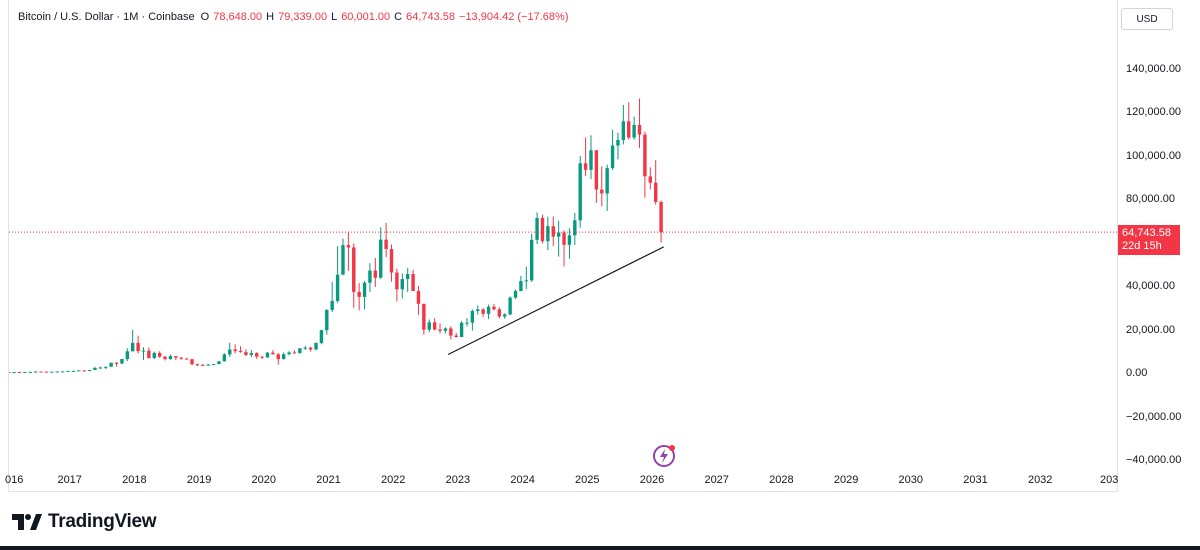  I want to click on last-price-label: 64,743.58 22d 15h, so click(1149, 240).